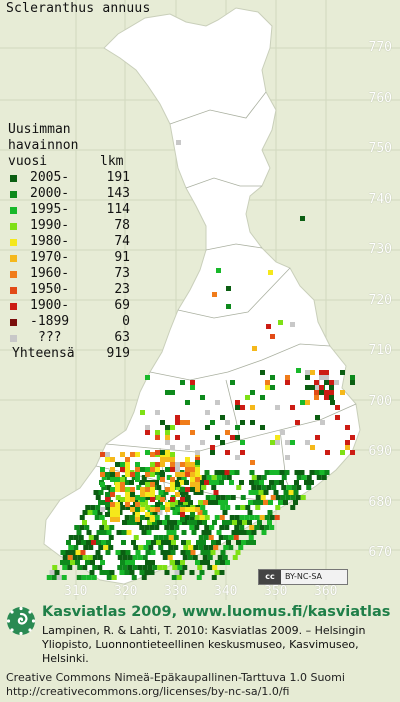  I want to click on legend-row: 1995- 114, so click(69, 210).